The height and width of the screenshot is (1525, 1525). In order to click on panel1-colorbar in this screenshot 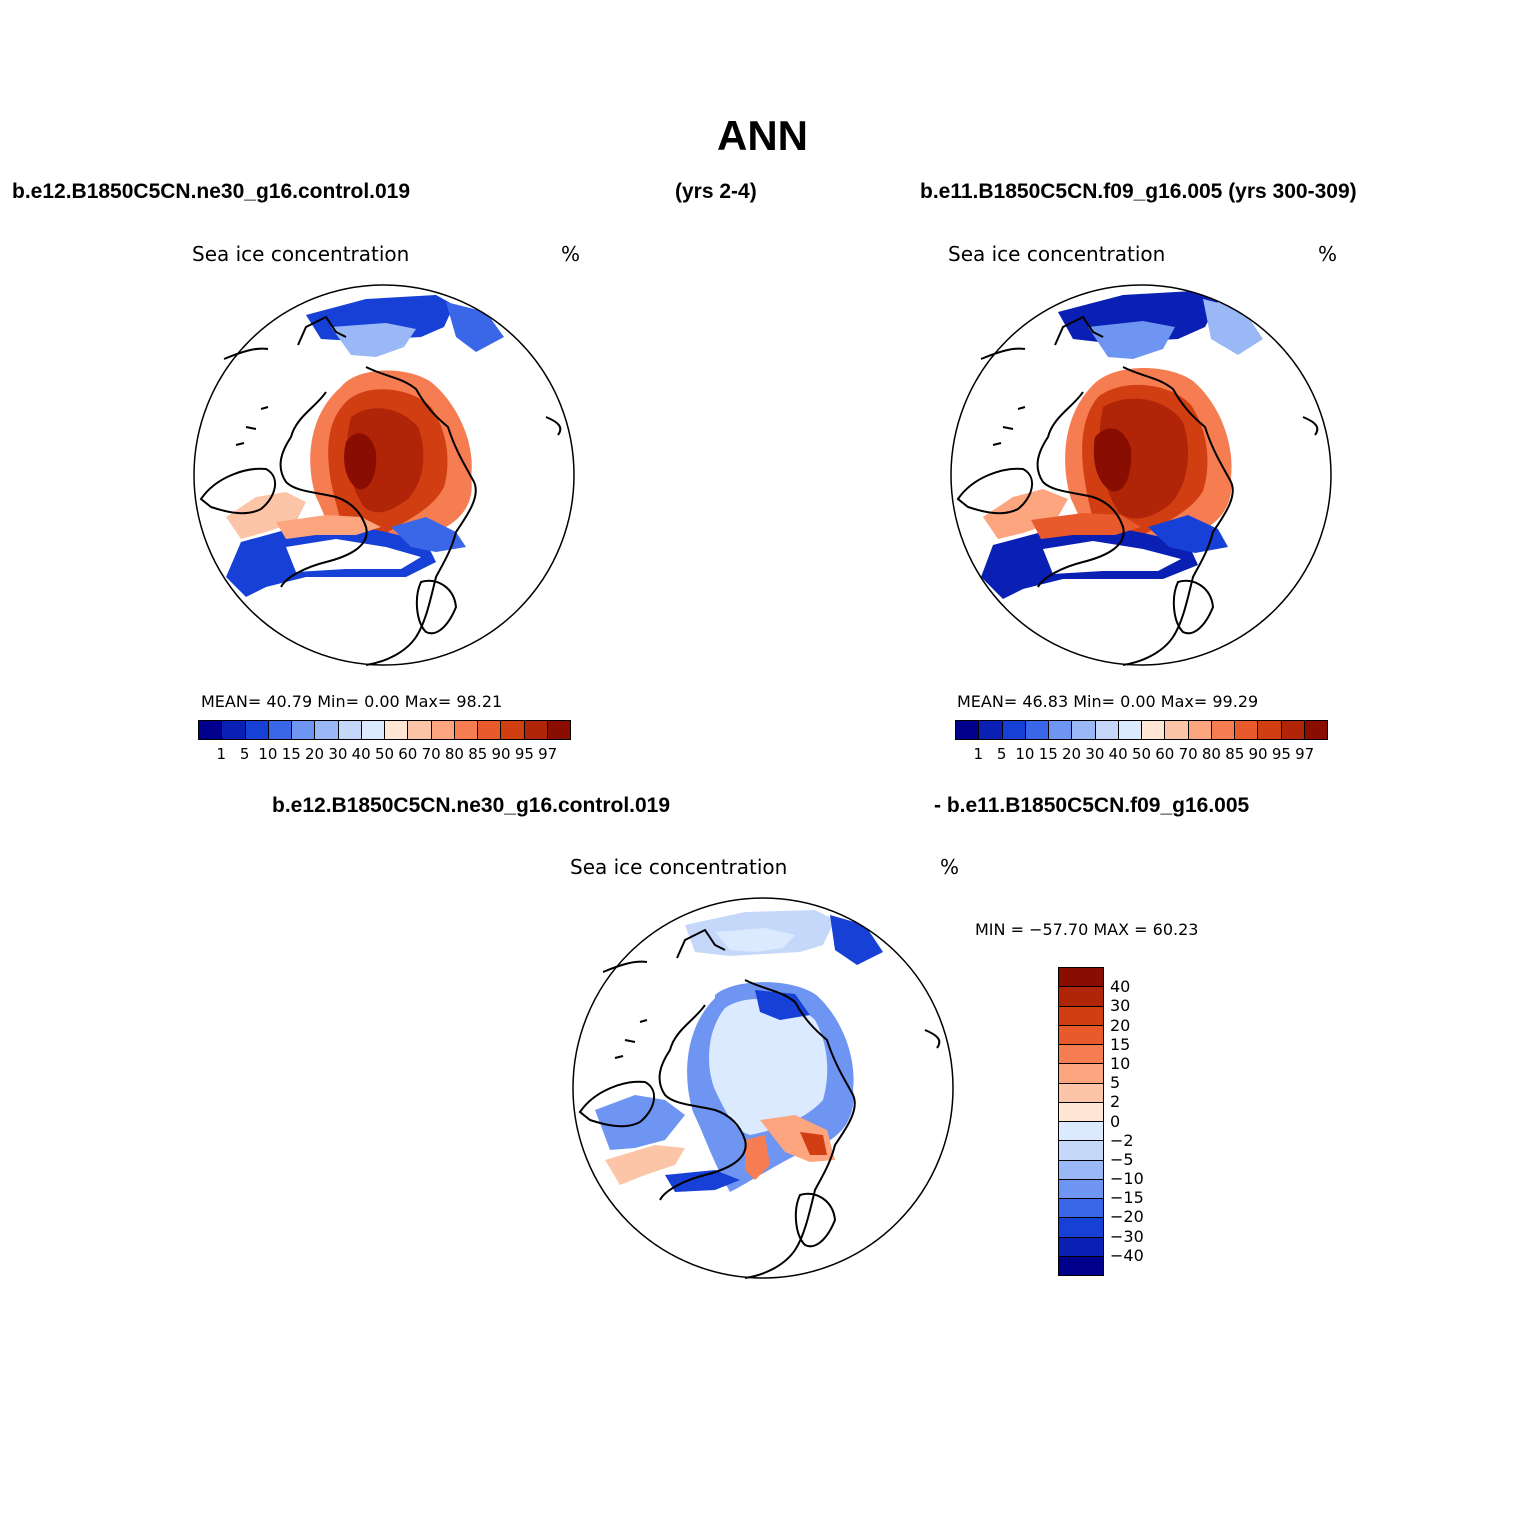, I will do `click(384, 730)`.